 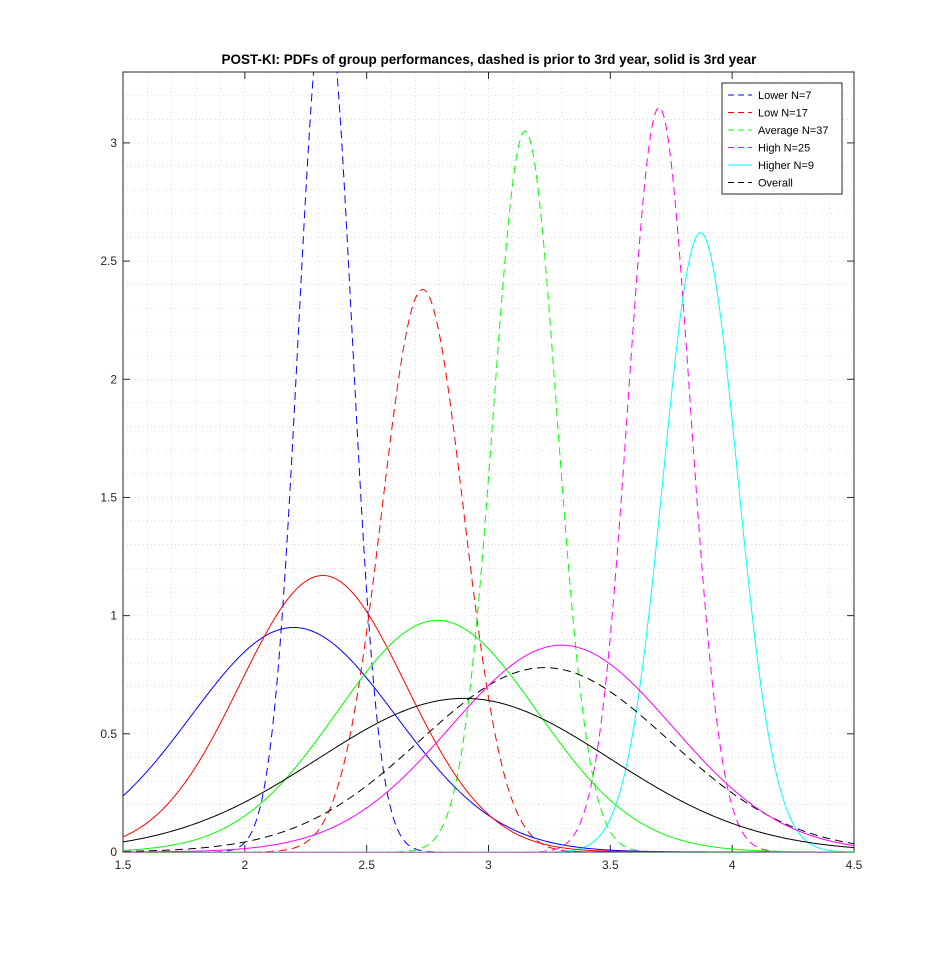 I want to click on y-tick-label: 2, so click(x=113, y=379).